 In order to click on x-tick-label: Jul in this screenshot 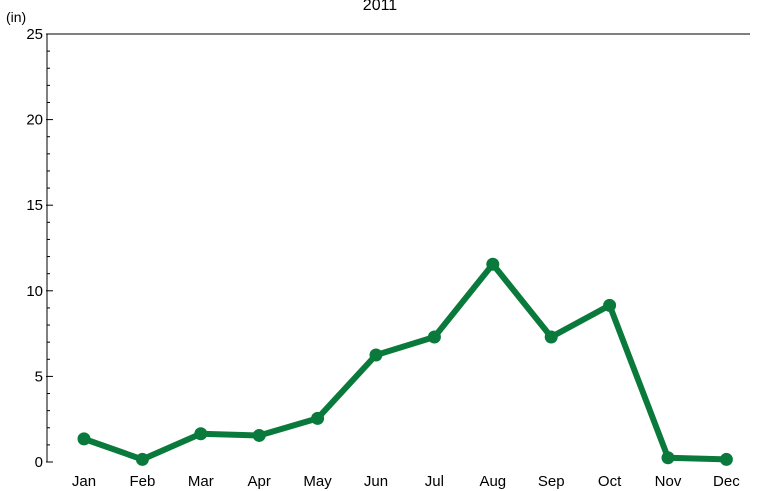, I will do `click(434, 481)`.